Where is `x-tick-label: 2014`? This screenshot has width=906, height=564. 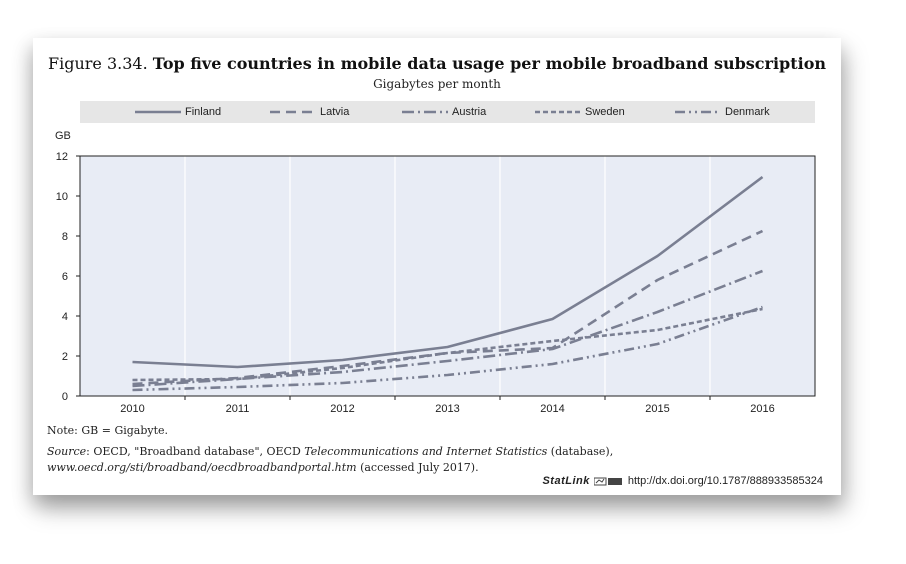
x-tick-label: 2014 is located at coordinates (552, 409).